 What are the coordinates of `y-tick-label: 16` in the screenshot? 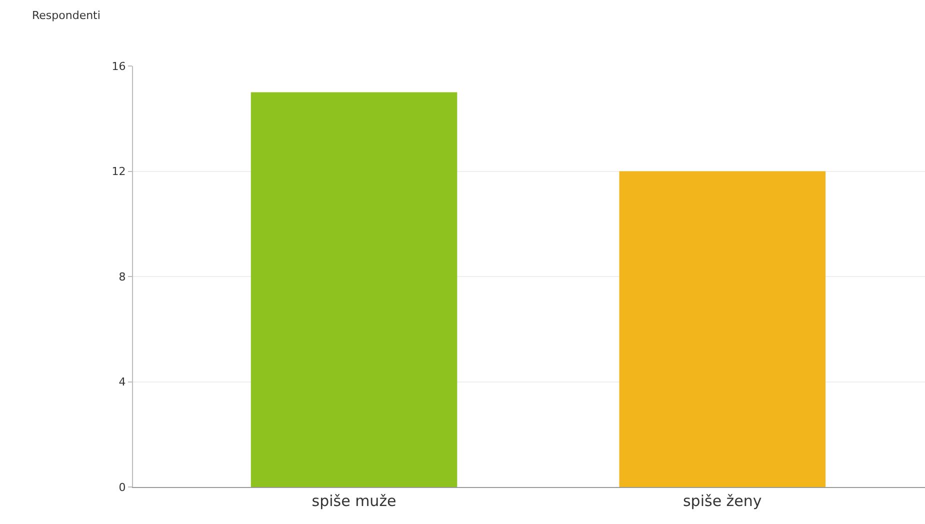 It's located at (119, 66).